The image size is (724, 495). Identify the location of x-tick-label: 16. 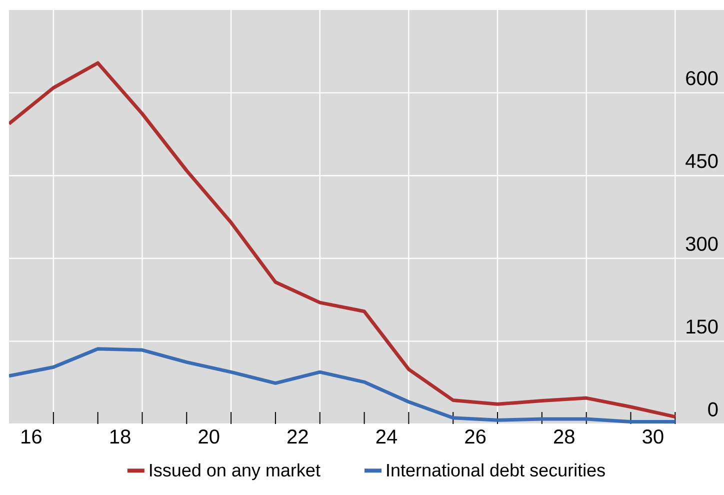
(32, 437).